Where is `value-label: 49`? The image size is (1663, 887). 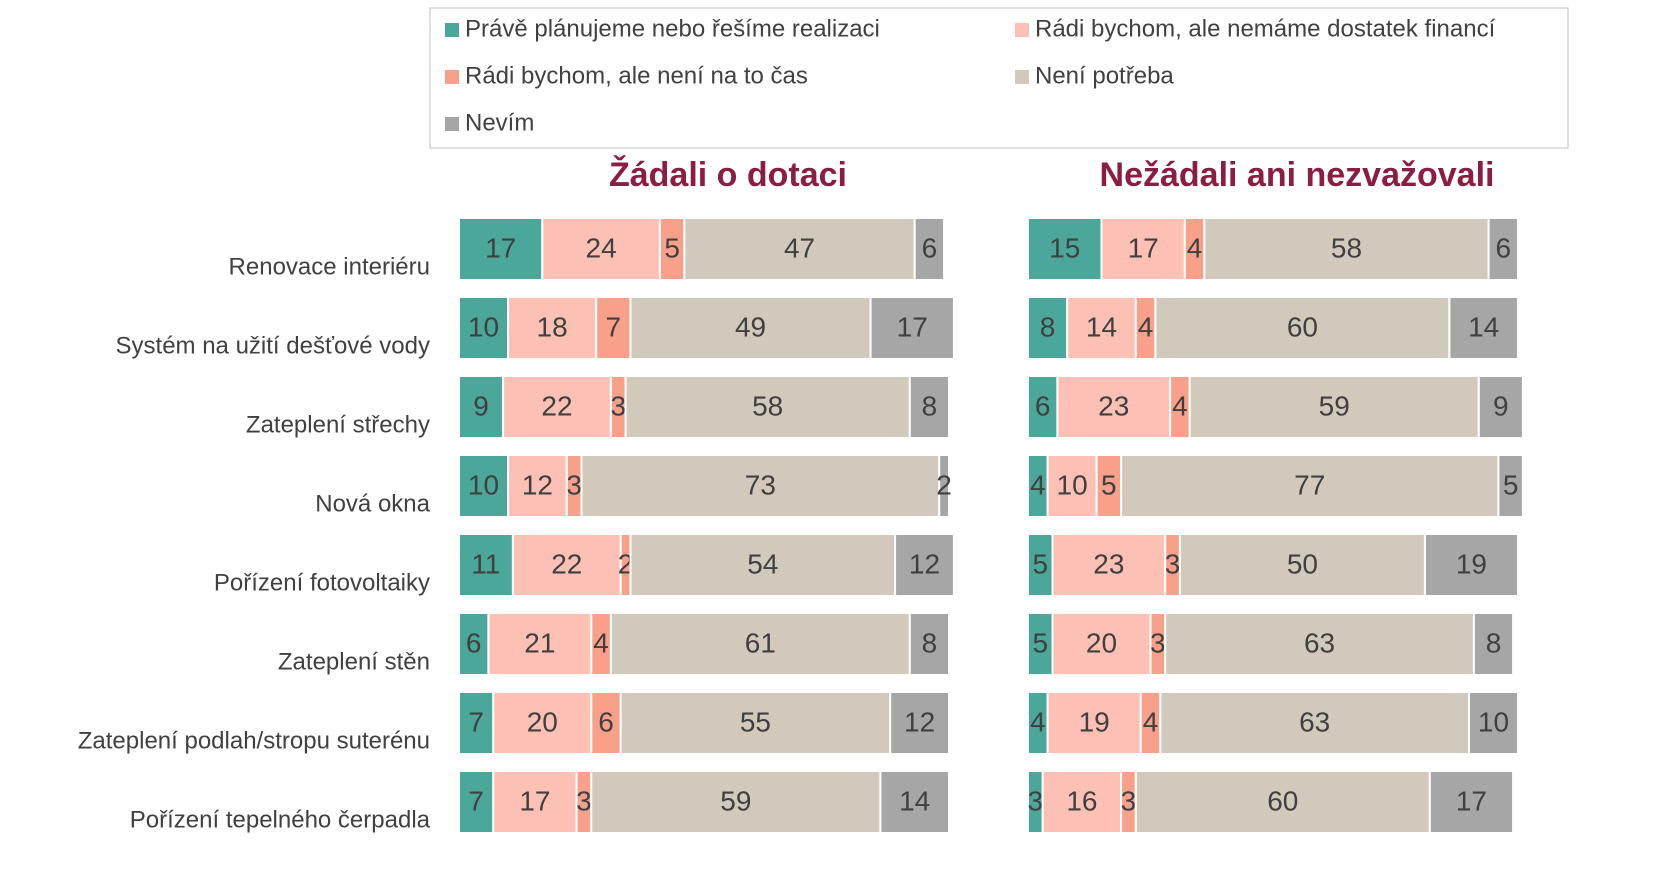
value-label: 49 is located at coordinates (750, 326).